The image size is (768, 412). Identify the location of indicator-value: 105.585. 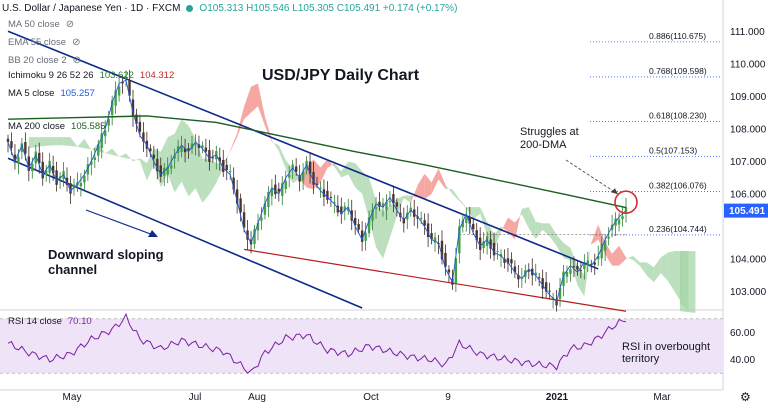
(88, 126).